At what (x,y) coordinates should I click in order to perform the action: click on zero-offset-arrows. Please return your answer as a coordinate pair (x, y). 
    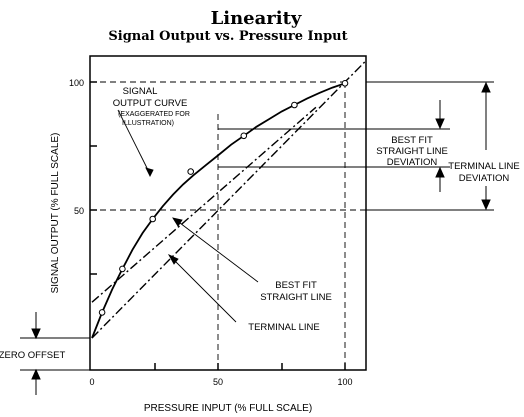
    Looking at the image, I should click on (36, 353).